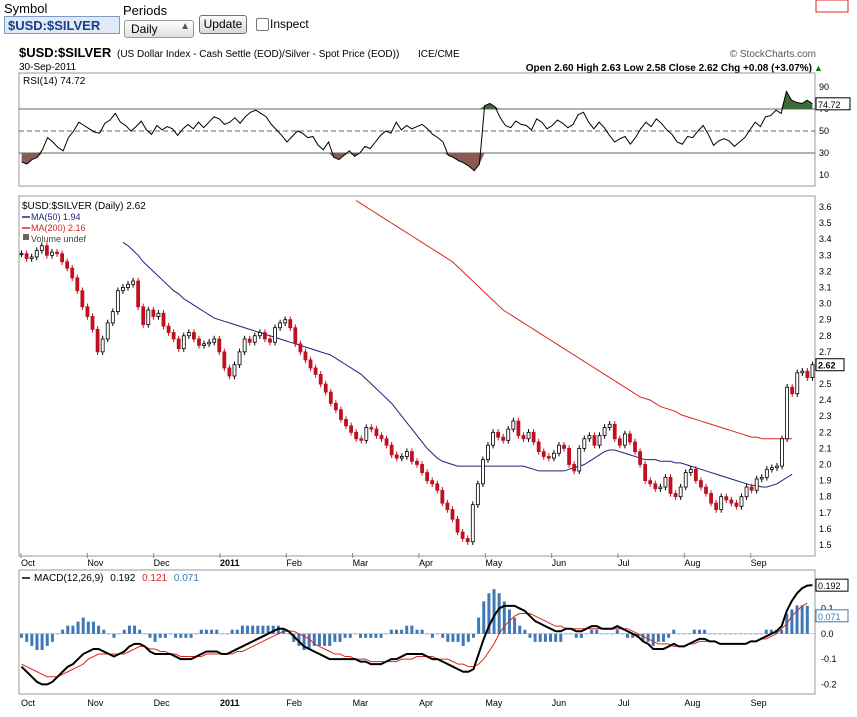  I want to click on price-tick-label: 3.0, so click(825, 304).